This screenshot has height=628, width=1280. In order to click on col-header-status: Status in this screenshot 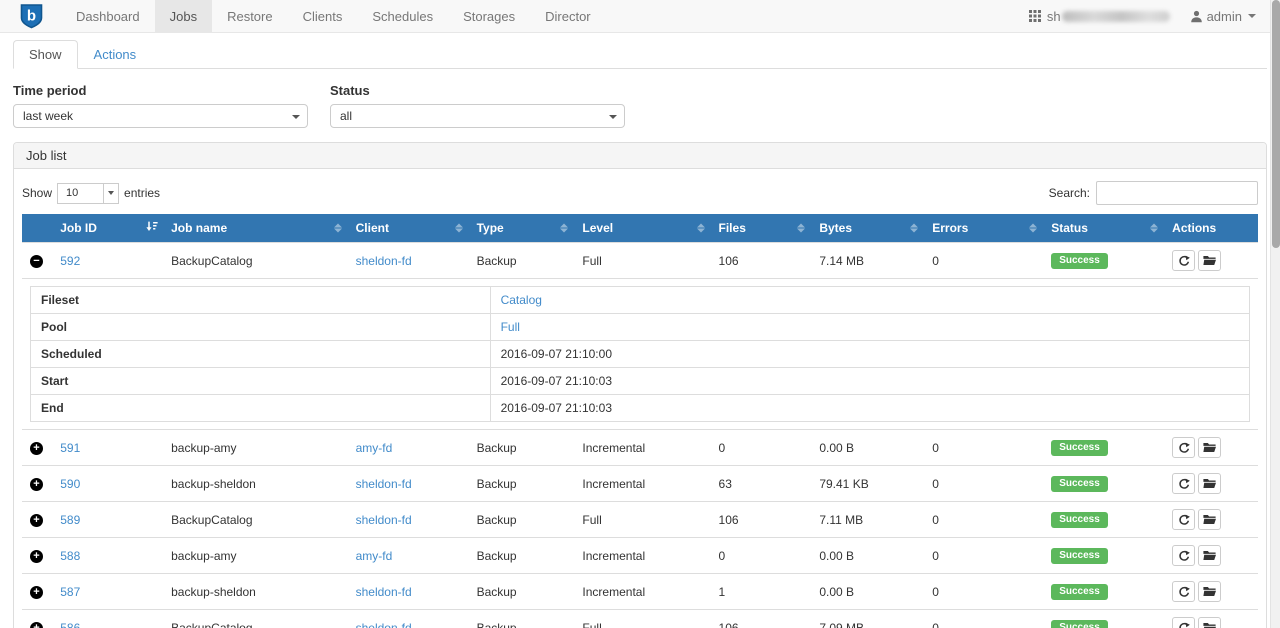, I will do `click(1104, 228)`.